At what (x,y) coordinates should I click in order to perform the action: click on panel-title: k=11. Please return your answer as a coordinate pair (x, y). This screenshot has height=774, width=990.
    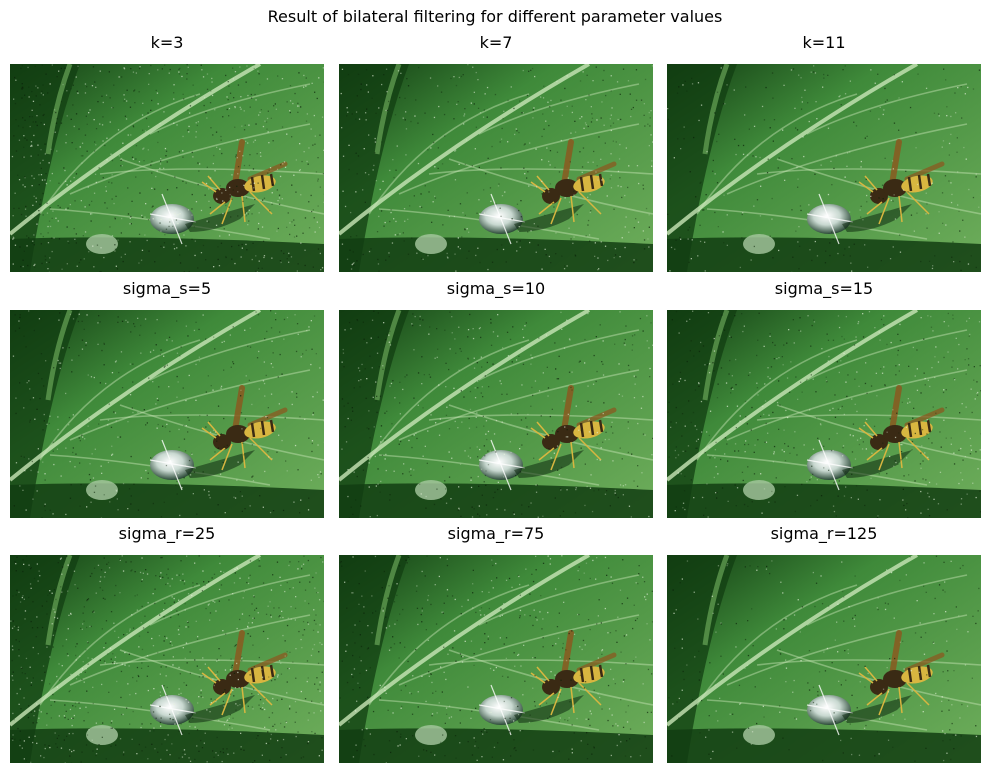
    Looking at the image, I should click on (824, 42).